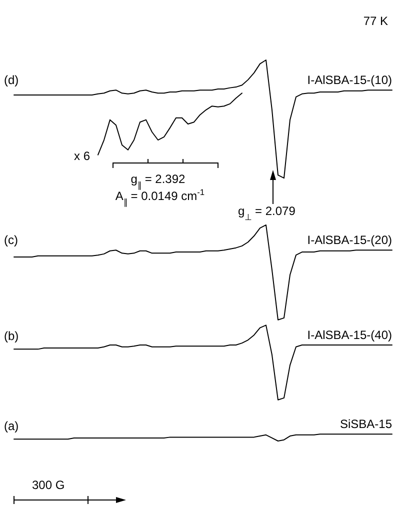 Image resolution: width=406 pixels, height=506 pixels. Describe the element at coordinates (82, 156) in the screenshot. I see `annotation: x 6` at that location.